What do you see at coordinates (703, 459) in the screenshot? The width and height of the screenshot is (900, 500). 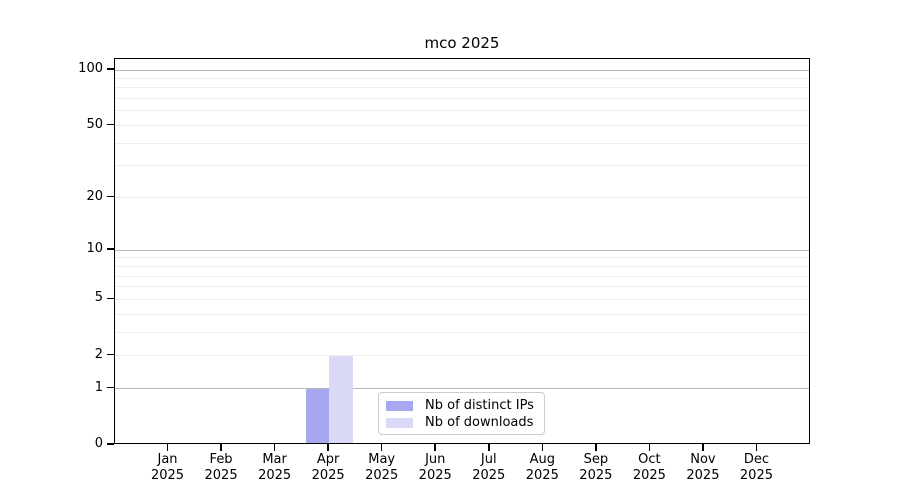 I see `x-tick-text: Nov` at bounding box center [703, 459].